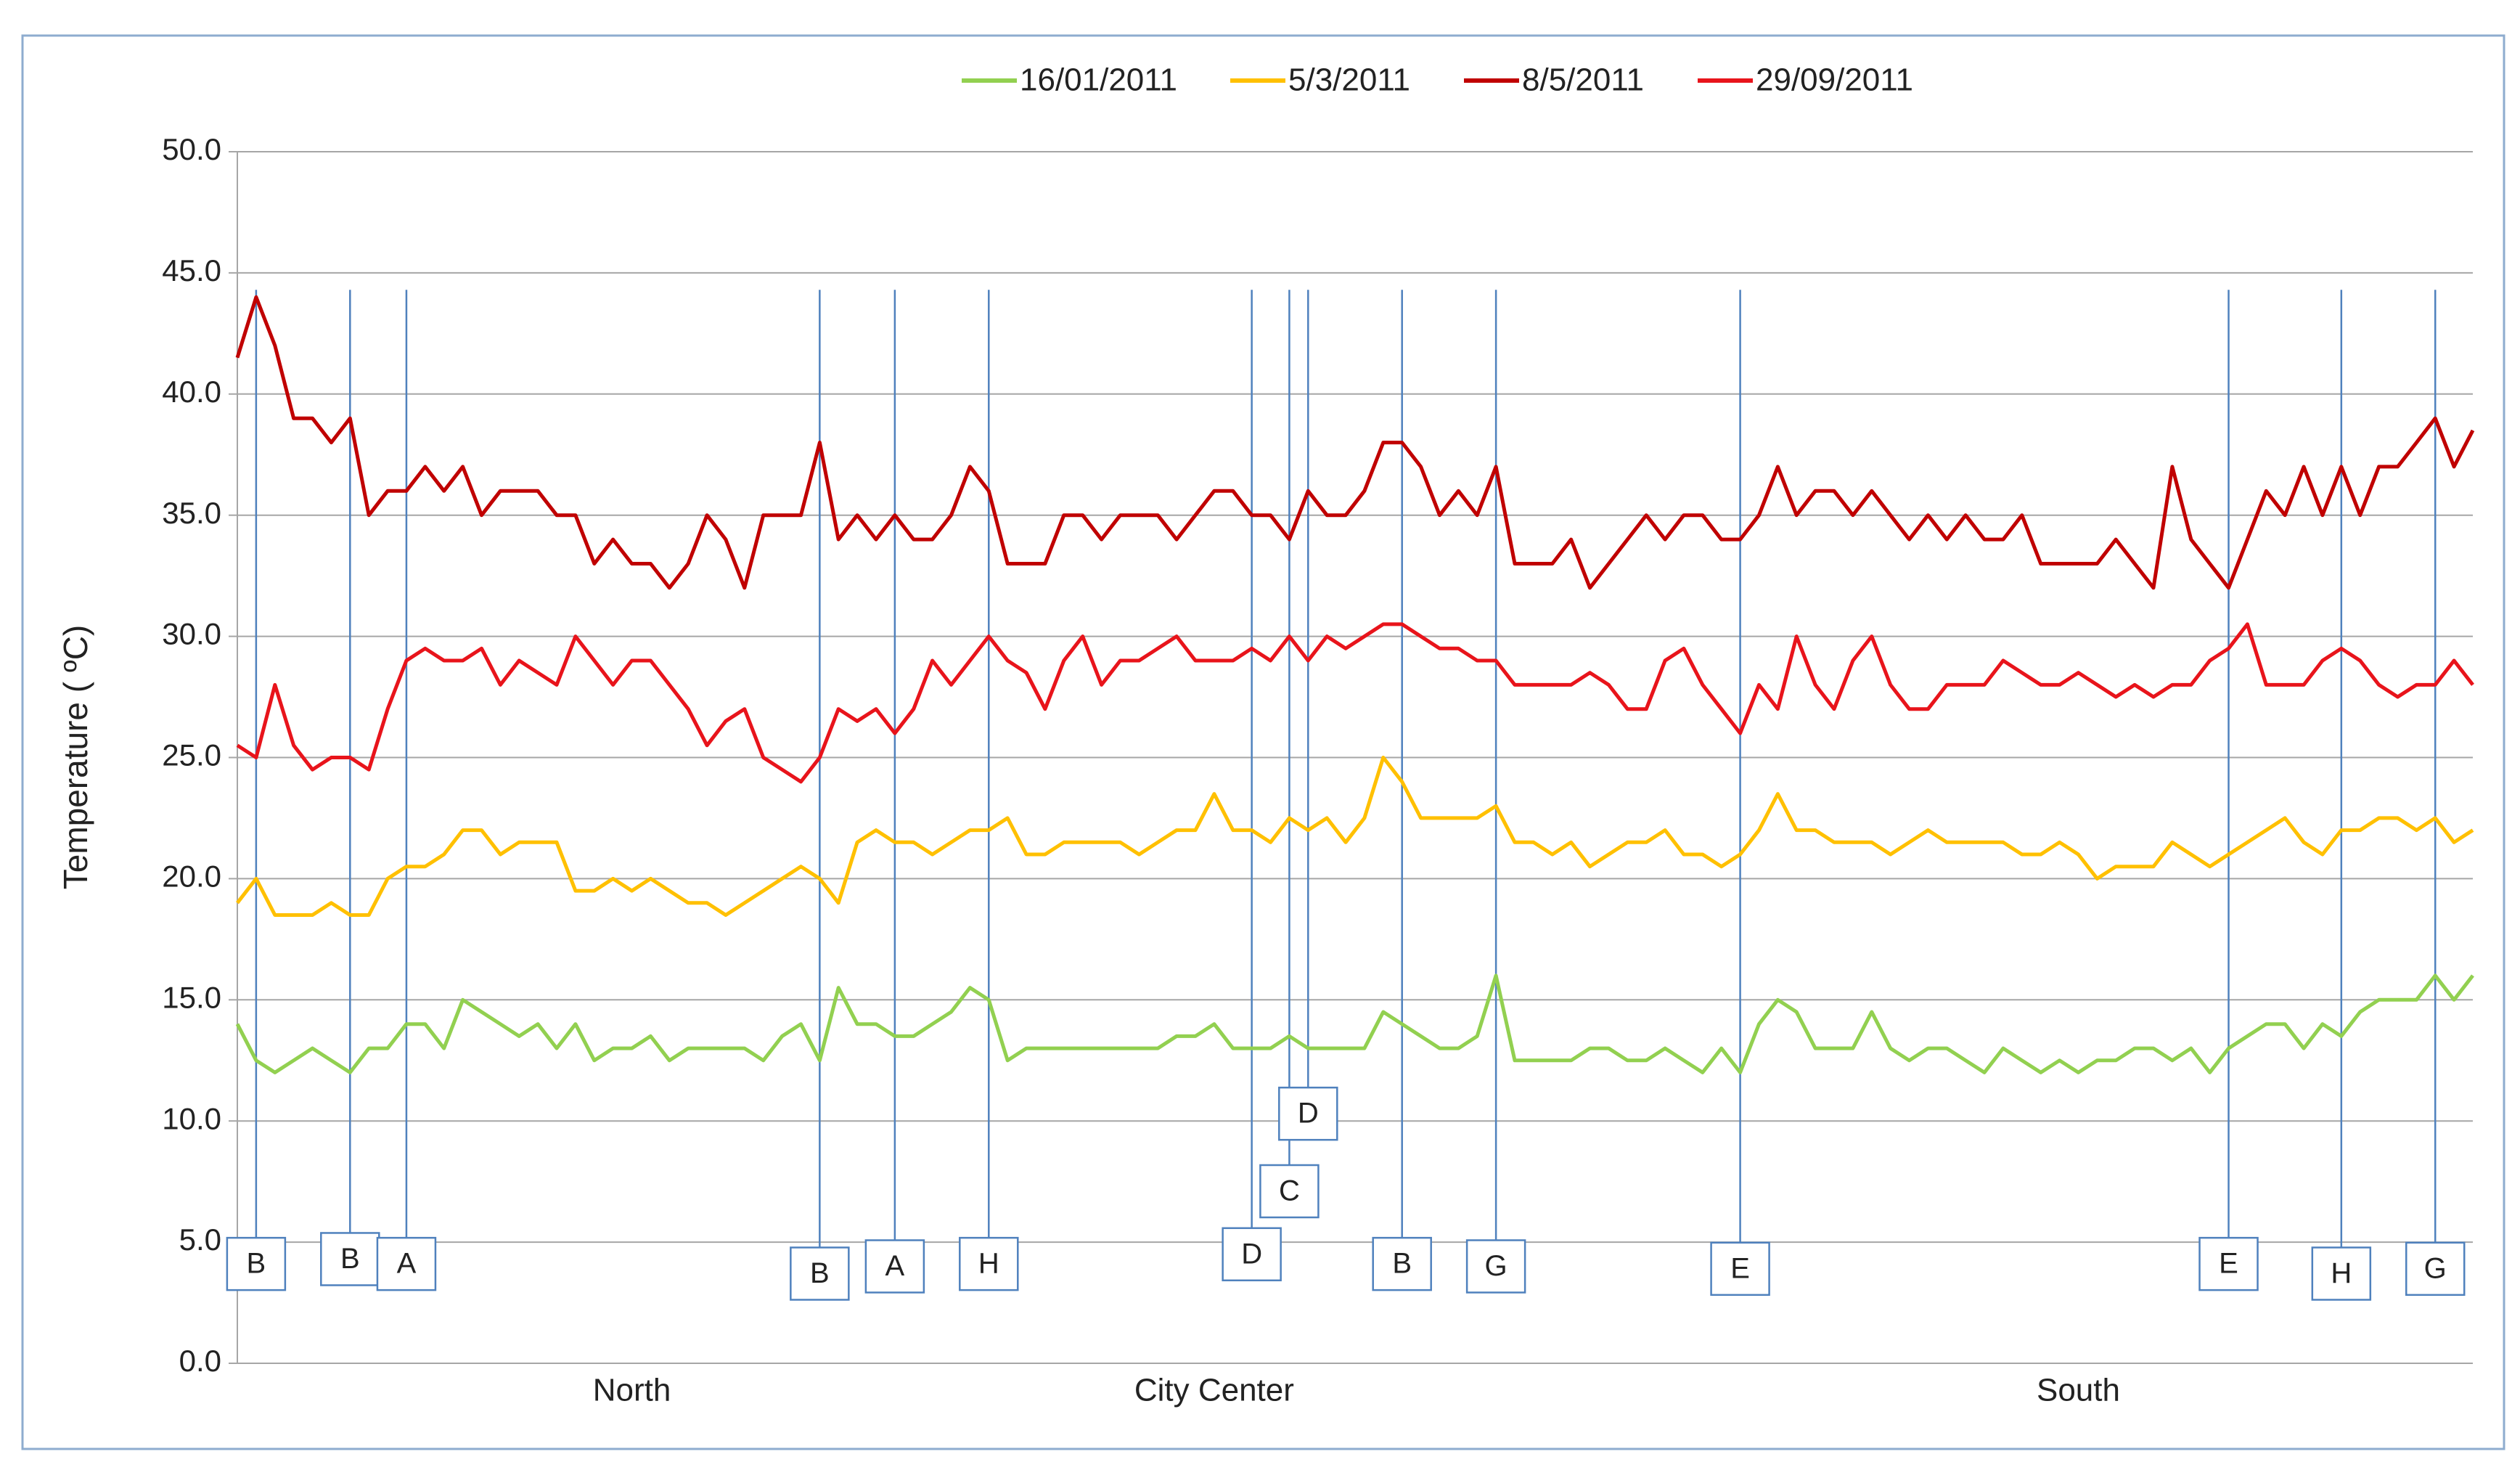 Image resolution: width=2520 pixels, height=1470 pixels. What do you see at coordinates (191, 149) in the screenshot?
I see `y-tick-label: 50.0` at bounding box center [191, 149].